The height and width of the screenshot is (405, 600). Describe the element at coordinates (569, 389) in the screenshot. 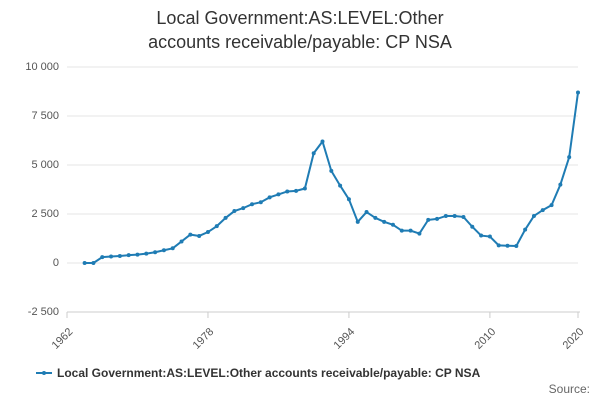

I see `source: Source:` at that location.